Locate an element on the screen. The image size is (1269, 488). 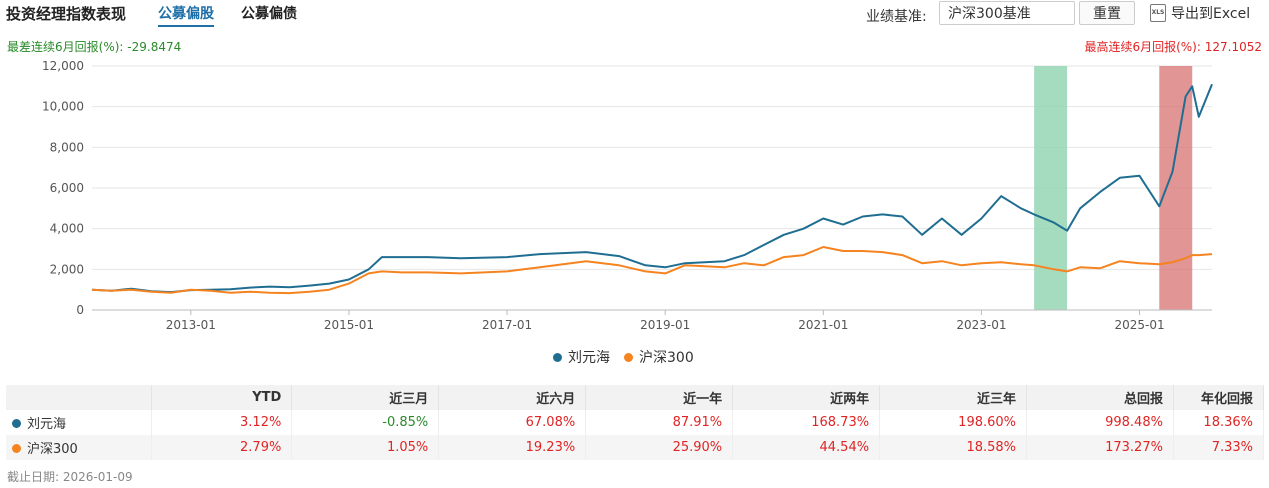
y-tick-label: 6,000 is located at coordinates (67, 188).